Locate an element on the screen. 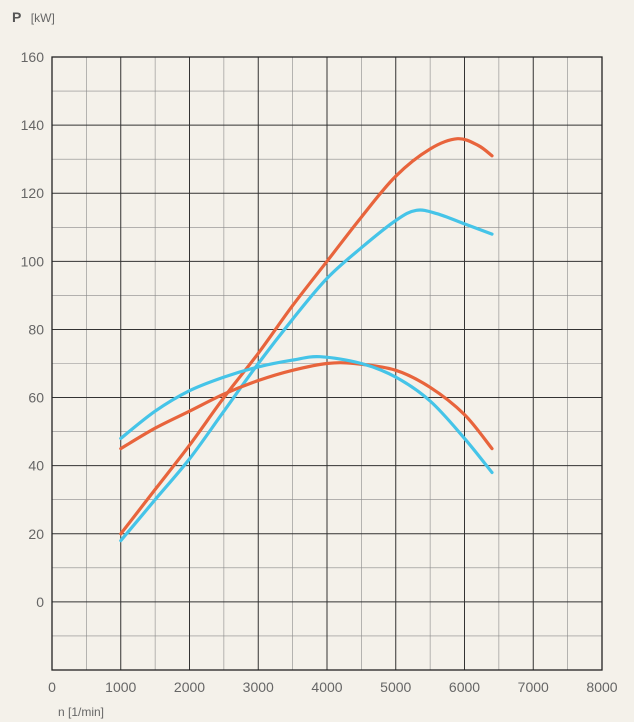  y-axis-label: P [kW] is located at coordinates (33, 17).